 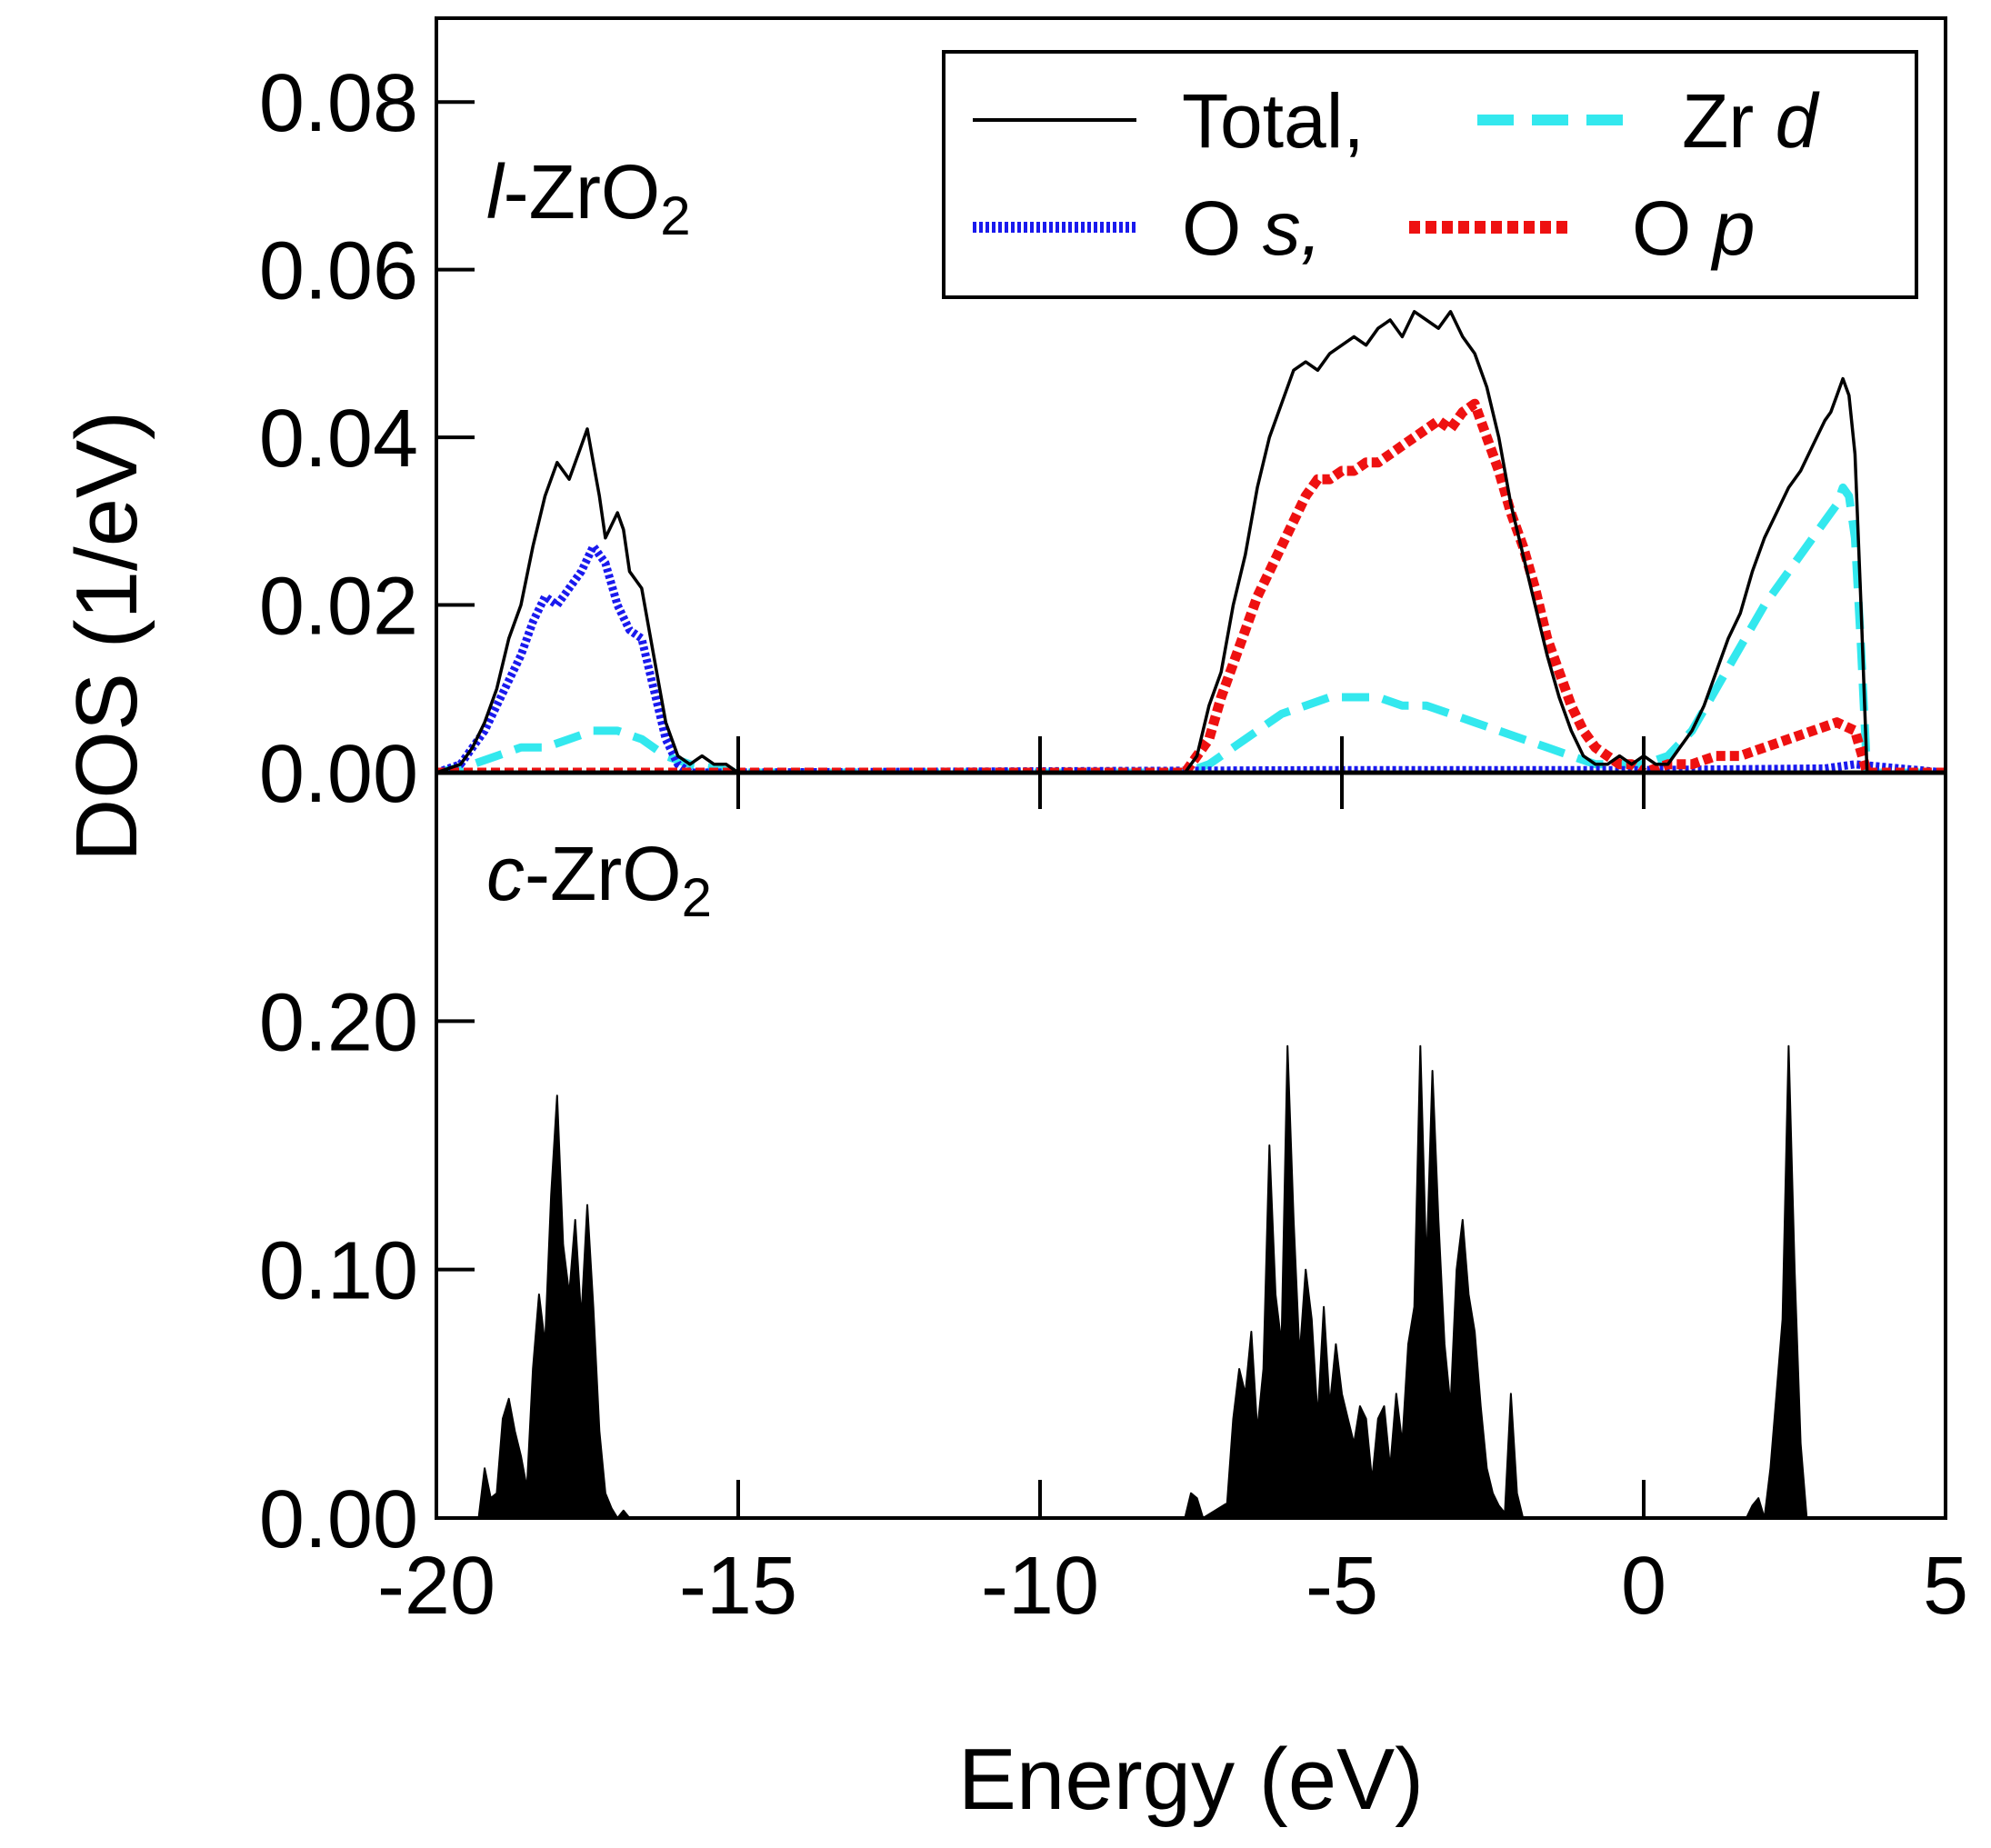 What do you see at coordinates (338, 1022) in the screenshot?
I see `y-tick-label: 0.20` at bounding box center [338, 1022].